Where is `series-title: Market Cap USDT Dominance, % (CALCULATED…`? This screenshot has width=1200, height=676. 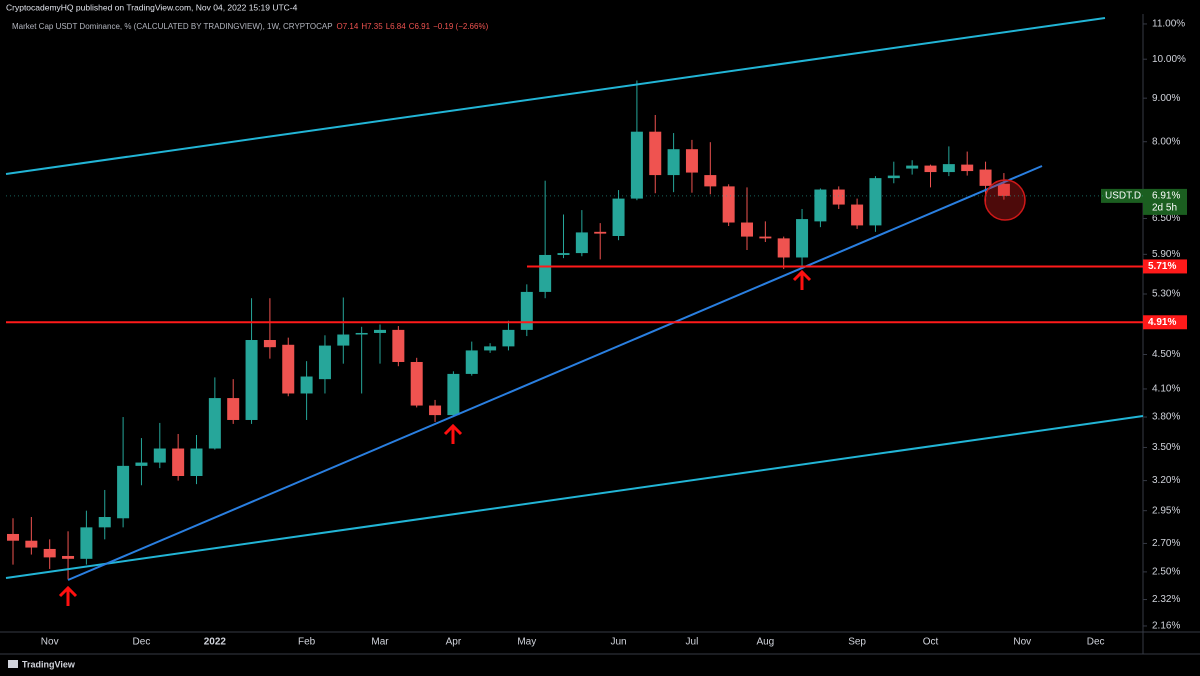 series-title: Market Cap USDT Dominance, % (CALCULATED… is located at coordinates (172, 26).